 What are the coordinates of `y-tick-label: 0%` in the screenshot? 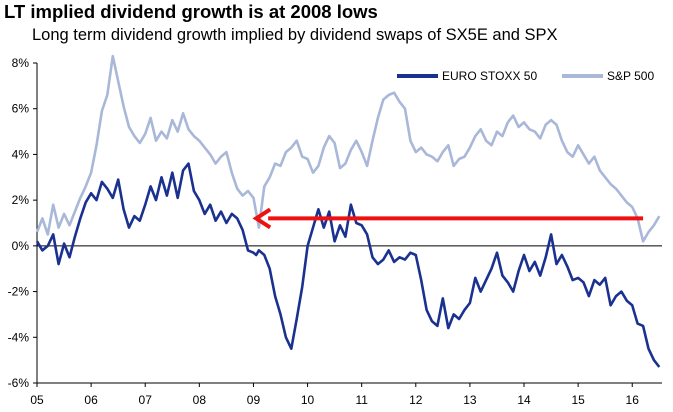 It's located at (21, 246).